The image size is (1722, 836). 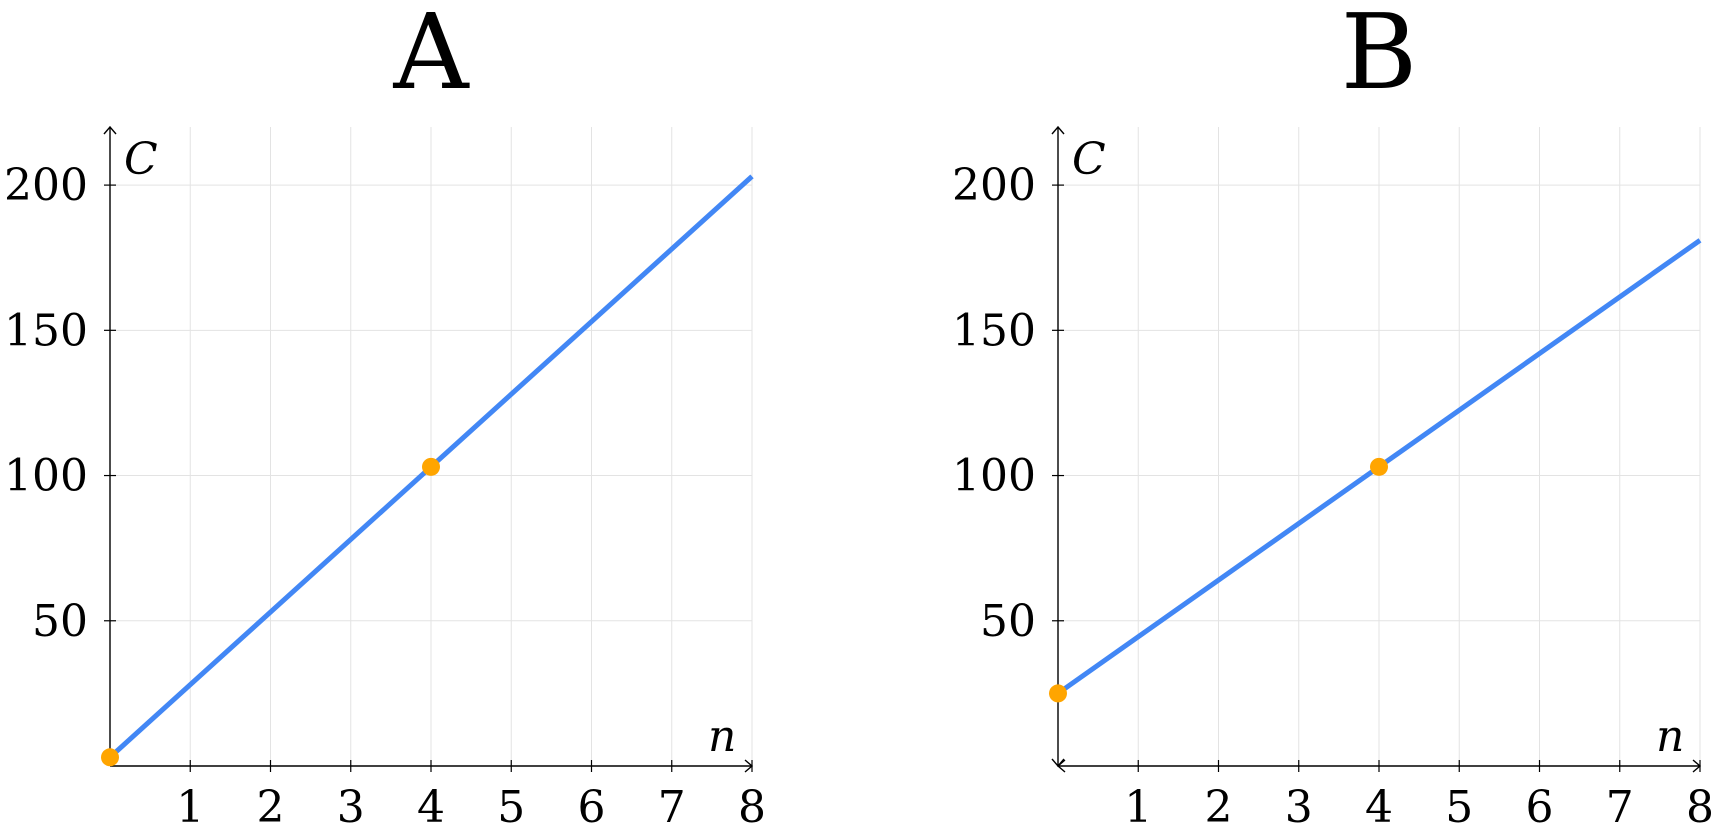 What do you see at coordinates (141, 159) in the screenshot?
I see `chart-a-y-axis-title: C` at bounding box center [141, 159].